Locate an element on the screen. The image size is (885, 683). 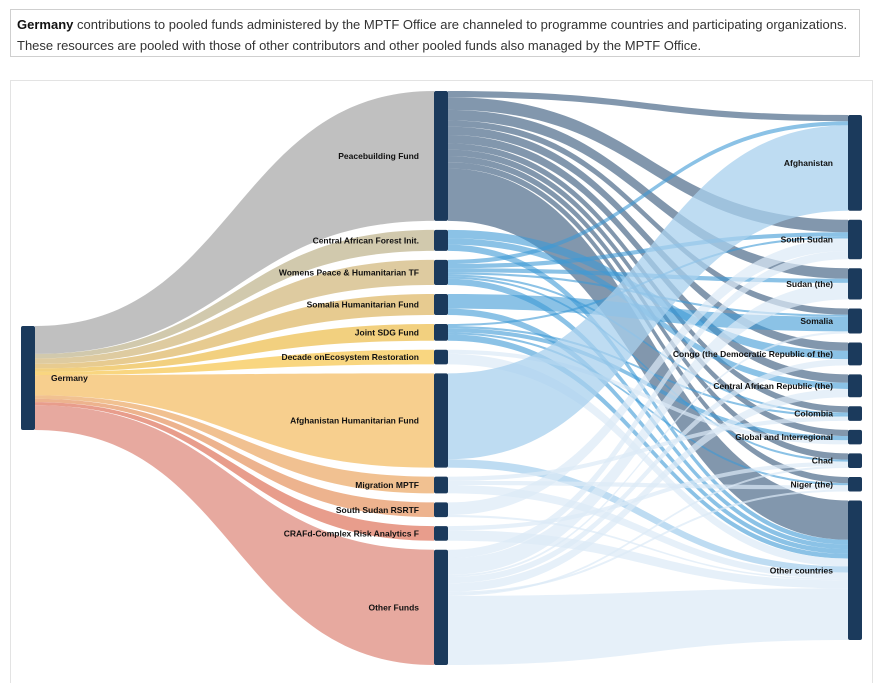
node-decade-onecosystem-restoration is located at coordinates (441, 357).